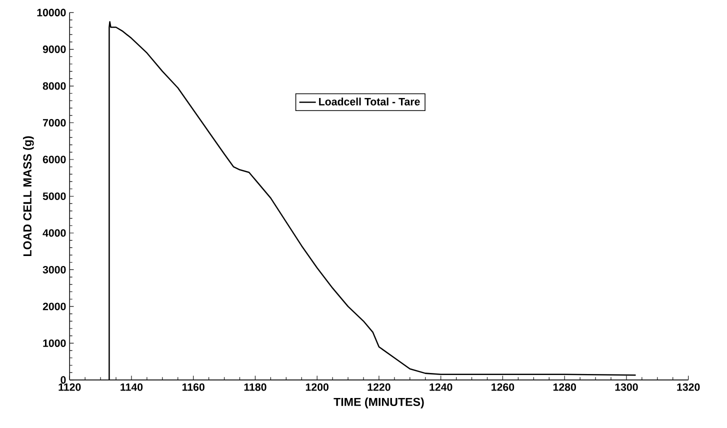  Describe the element at coordinates (193, 387) in the screenshot. I see `x-tick-label: 1160` at that location.